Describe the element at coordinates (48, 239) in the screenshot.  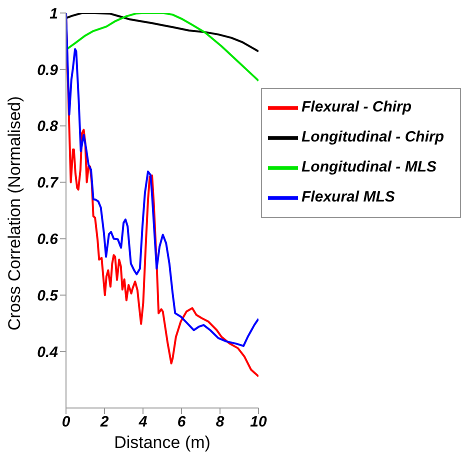
I see `y-tick-label: 0.6` at that location.